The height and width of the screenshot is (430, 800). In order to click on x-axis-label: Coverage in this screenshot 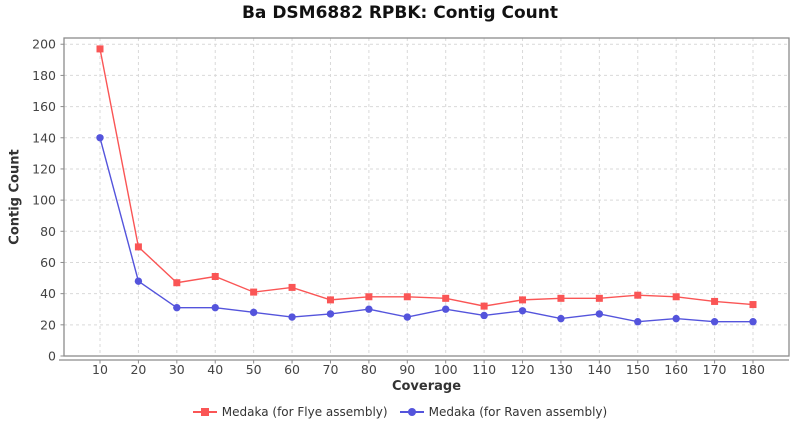, I will do `click(426, 386)`.